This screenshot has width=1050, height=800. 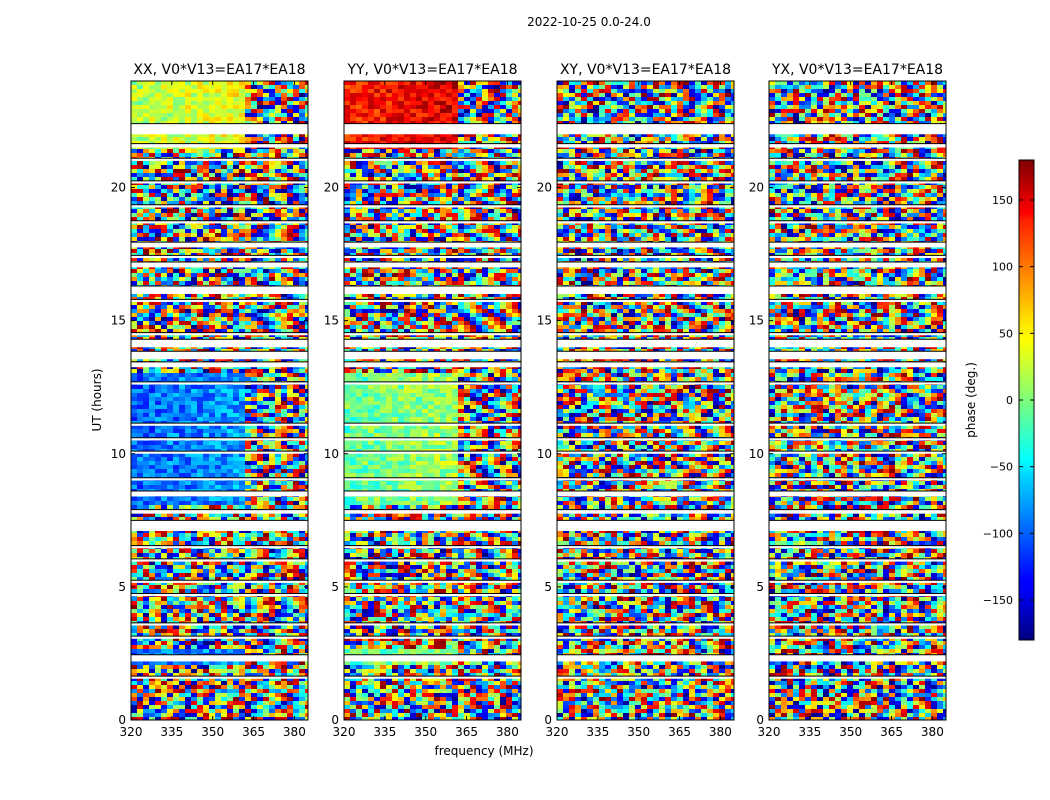 I want to click on x-axis-label: frequency (MHz), so click(x=483, y=751).